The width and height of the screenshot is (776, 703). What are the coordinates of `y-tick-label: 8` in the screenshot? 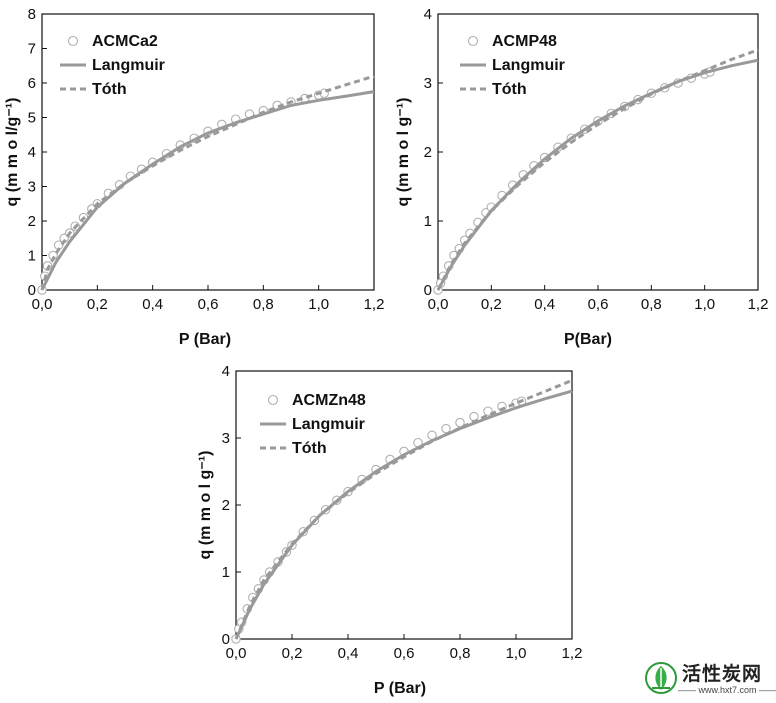 It's located at (32, 14).